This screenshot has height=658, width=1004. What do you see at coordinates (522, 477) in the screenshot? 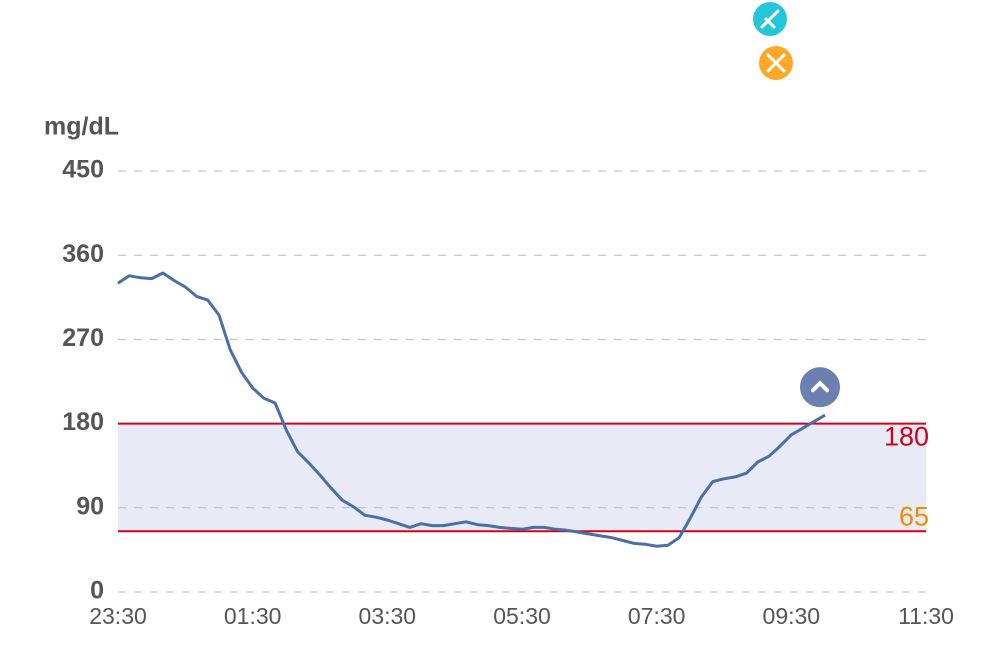
I see `target-range` at bounding box center [522, 477].